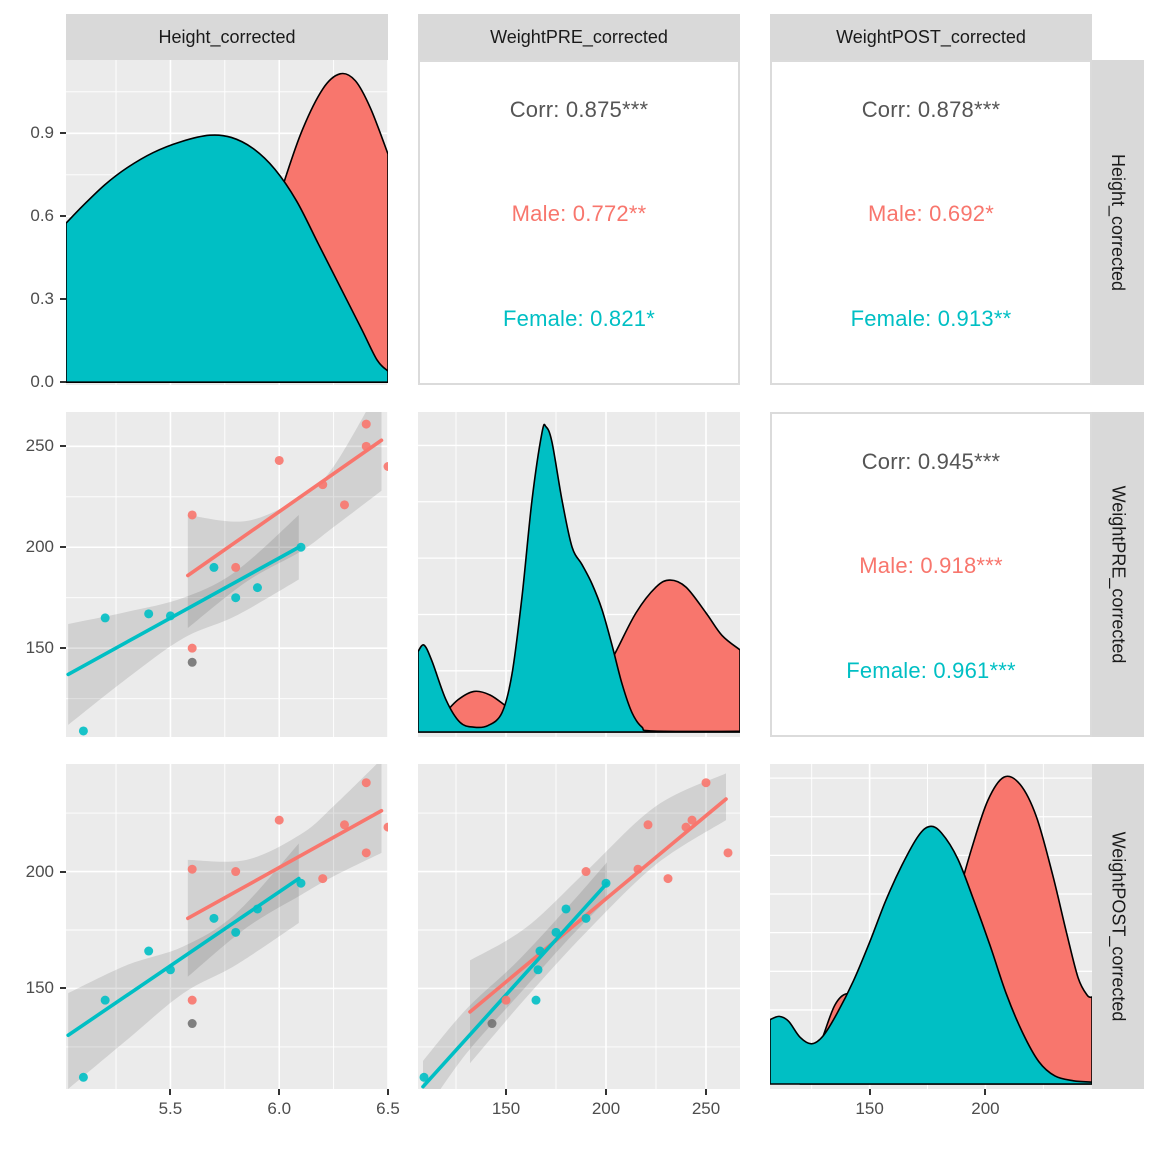 The image size is (1152, 1152). I want to click on strip-label-top-height: Height_corrected, so click(227, 37).